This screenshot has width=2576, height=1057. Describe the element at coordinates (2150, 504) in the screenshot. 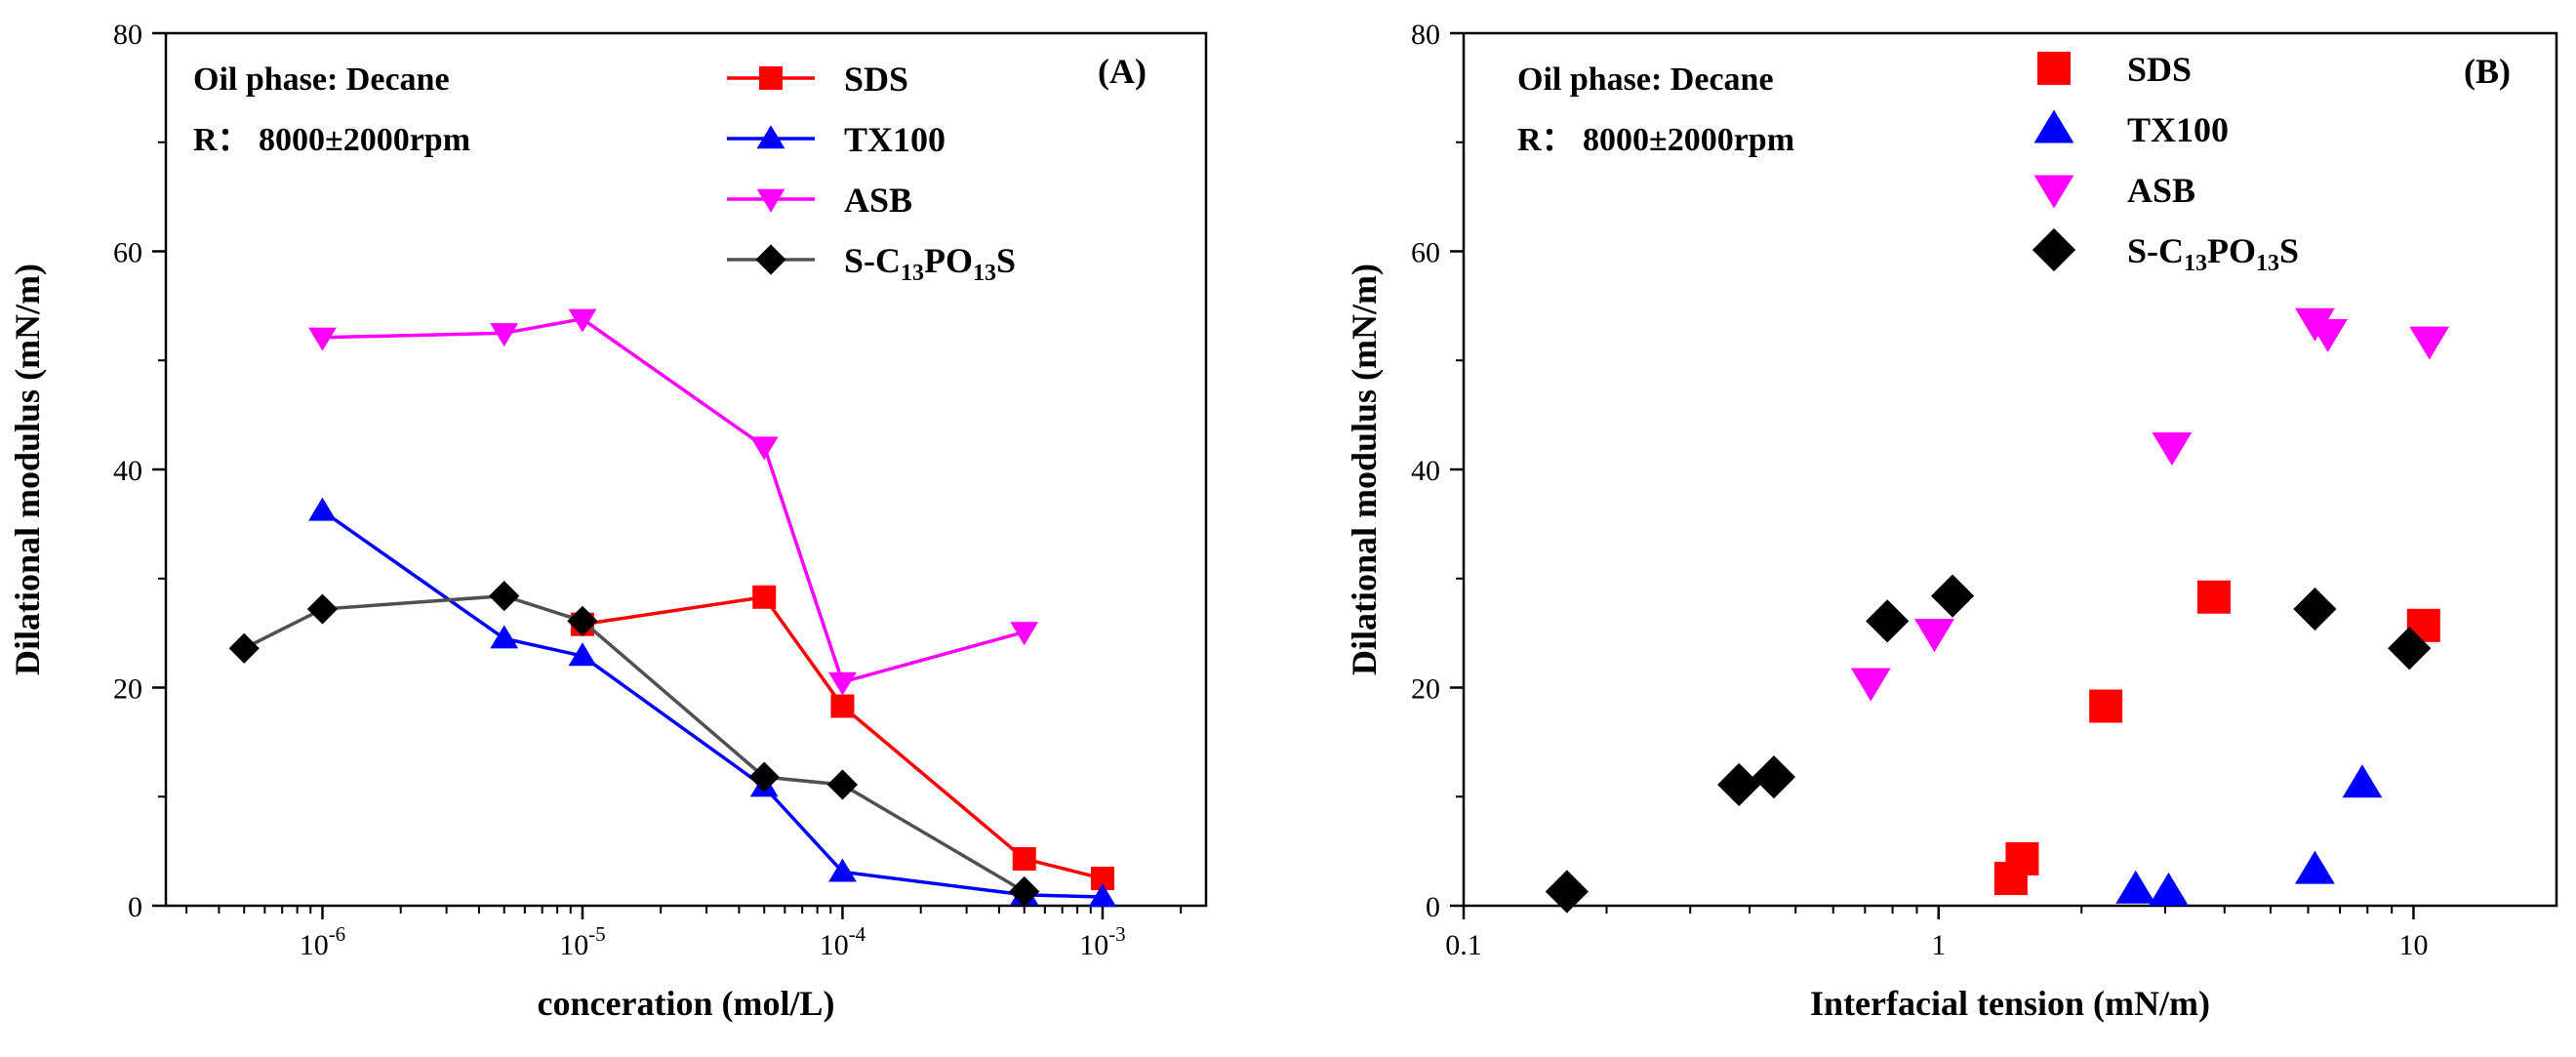

I see `series-asb` at that location.